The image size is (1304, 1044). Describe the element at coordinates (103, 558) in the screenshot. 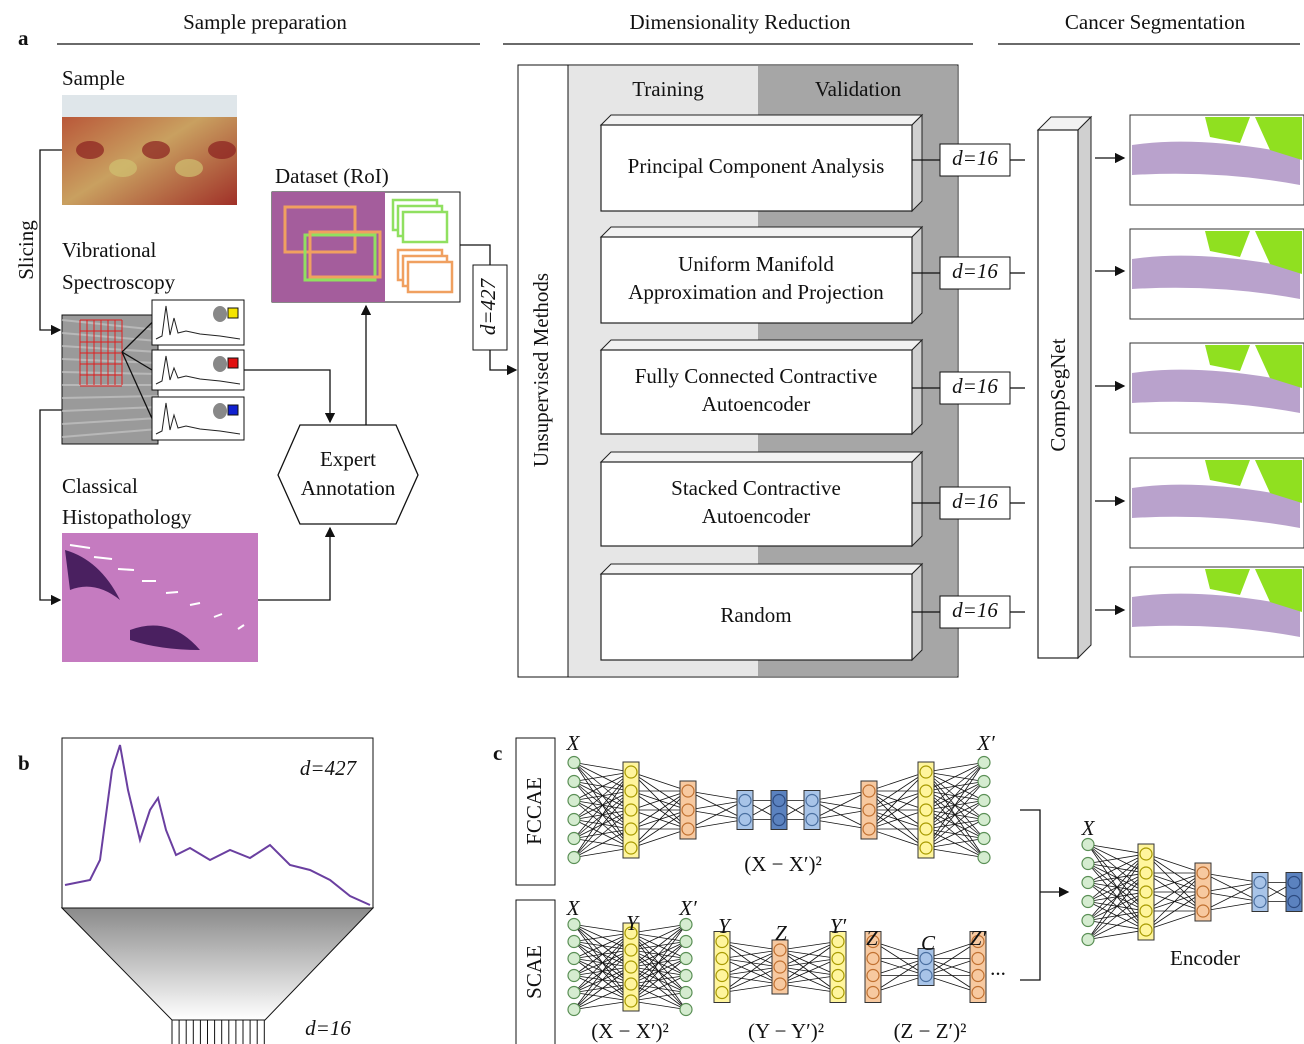

I see `histology-fiber` at that location.